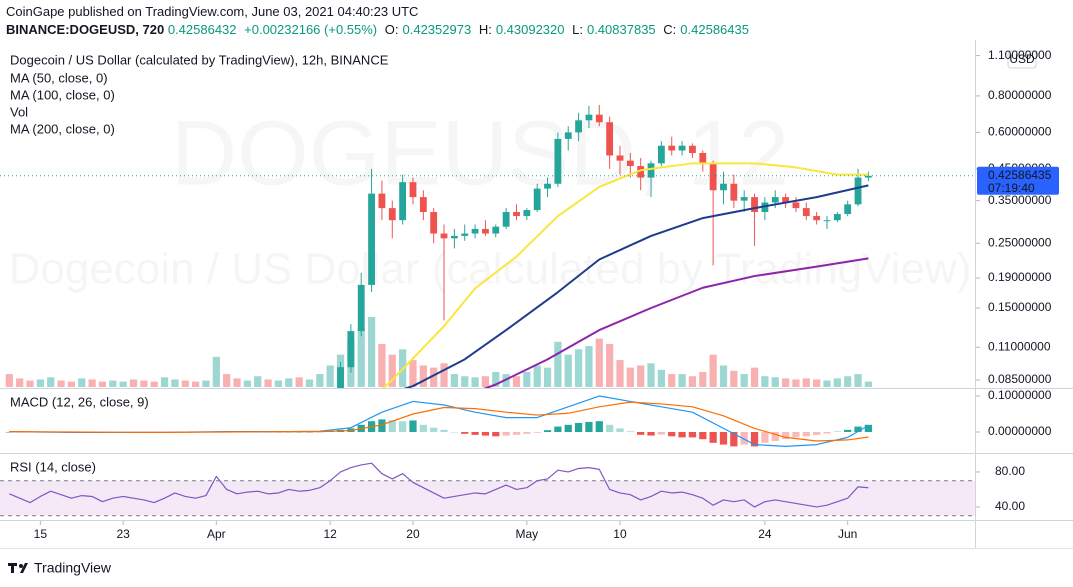  I want to click on pane-title: MACD (12, 26, close, 9), so click(79, 401).